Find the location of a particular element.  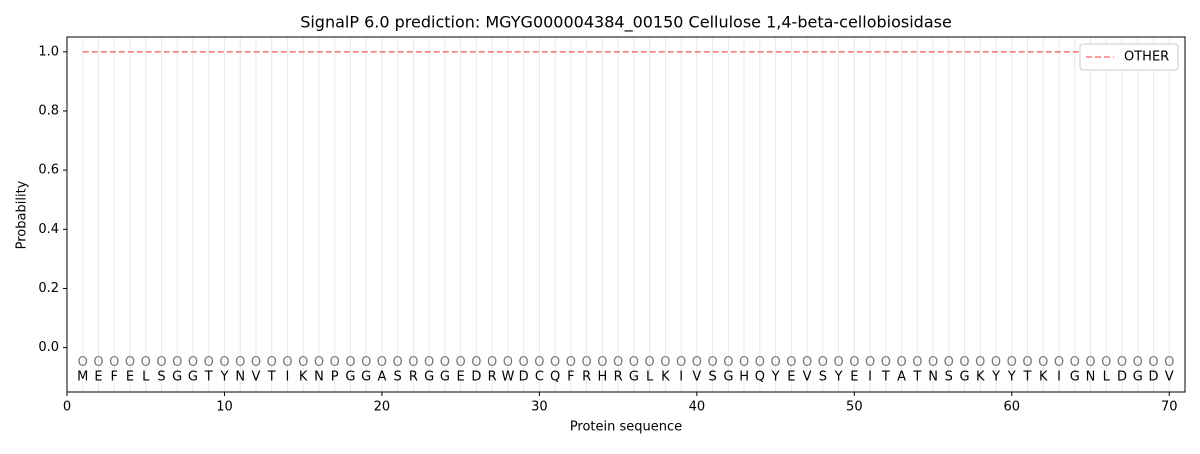

x-tick-label: 20 is located at coordinates (382, 407).